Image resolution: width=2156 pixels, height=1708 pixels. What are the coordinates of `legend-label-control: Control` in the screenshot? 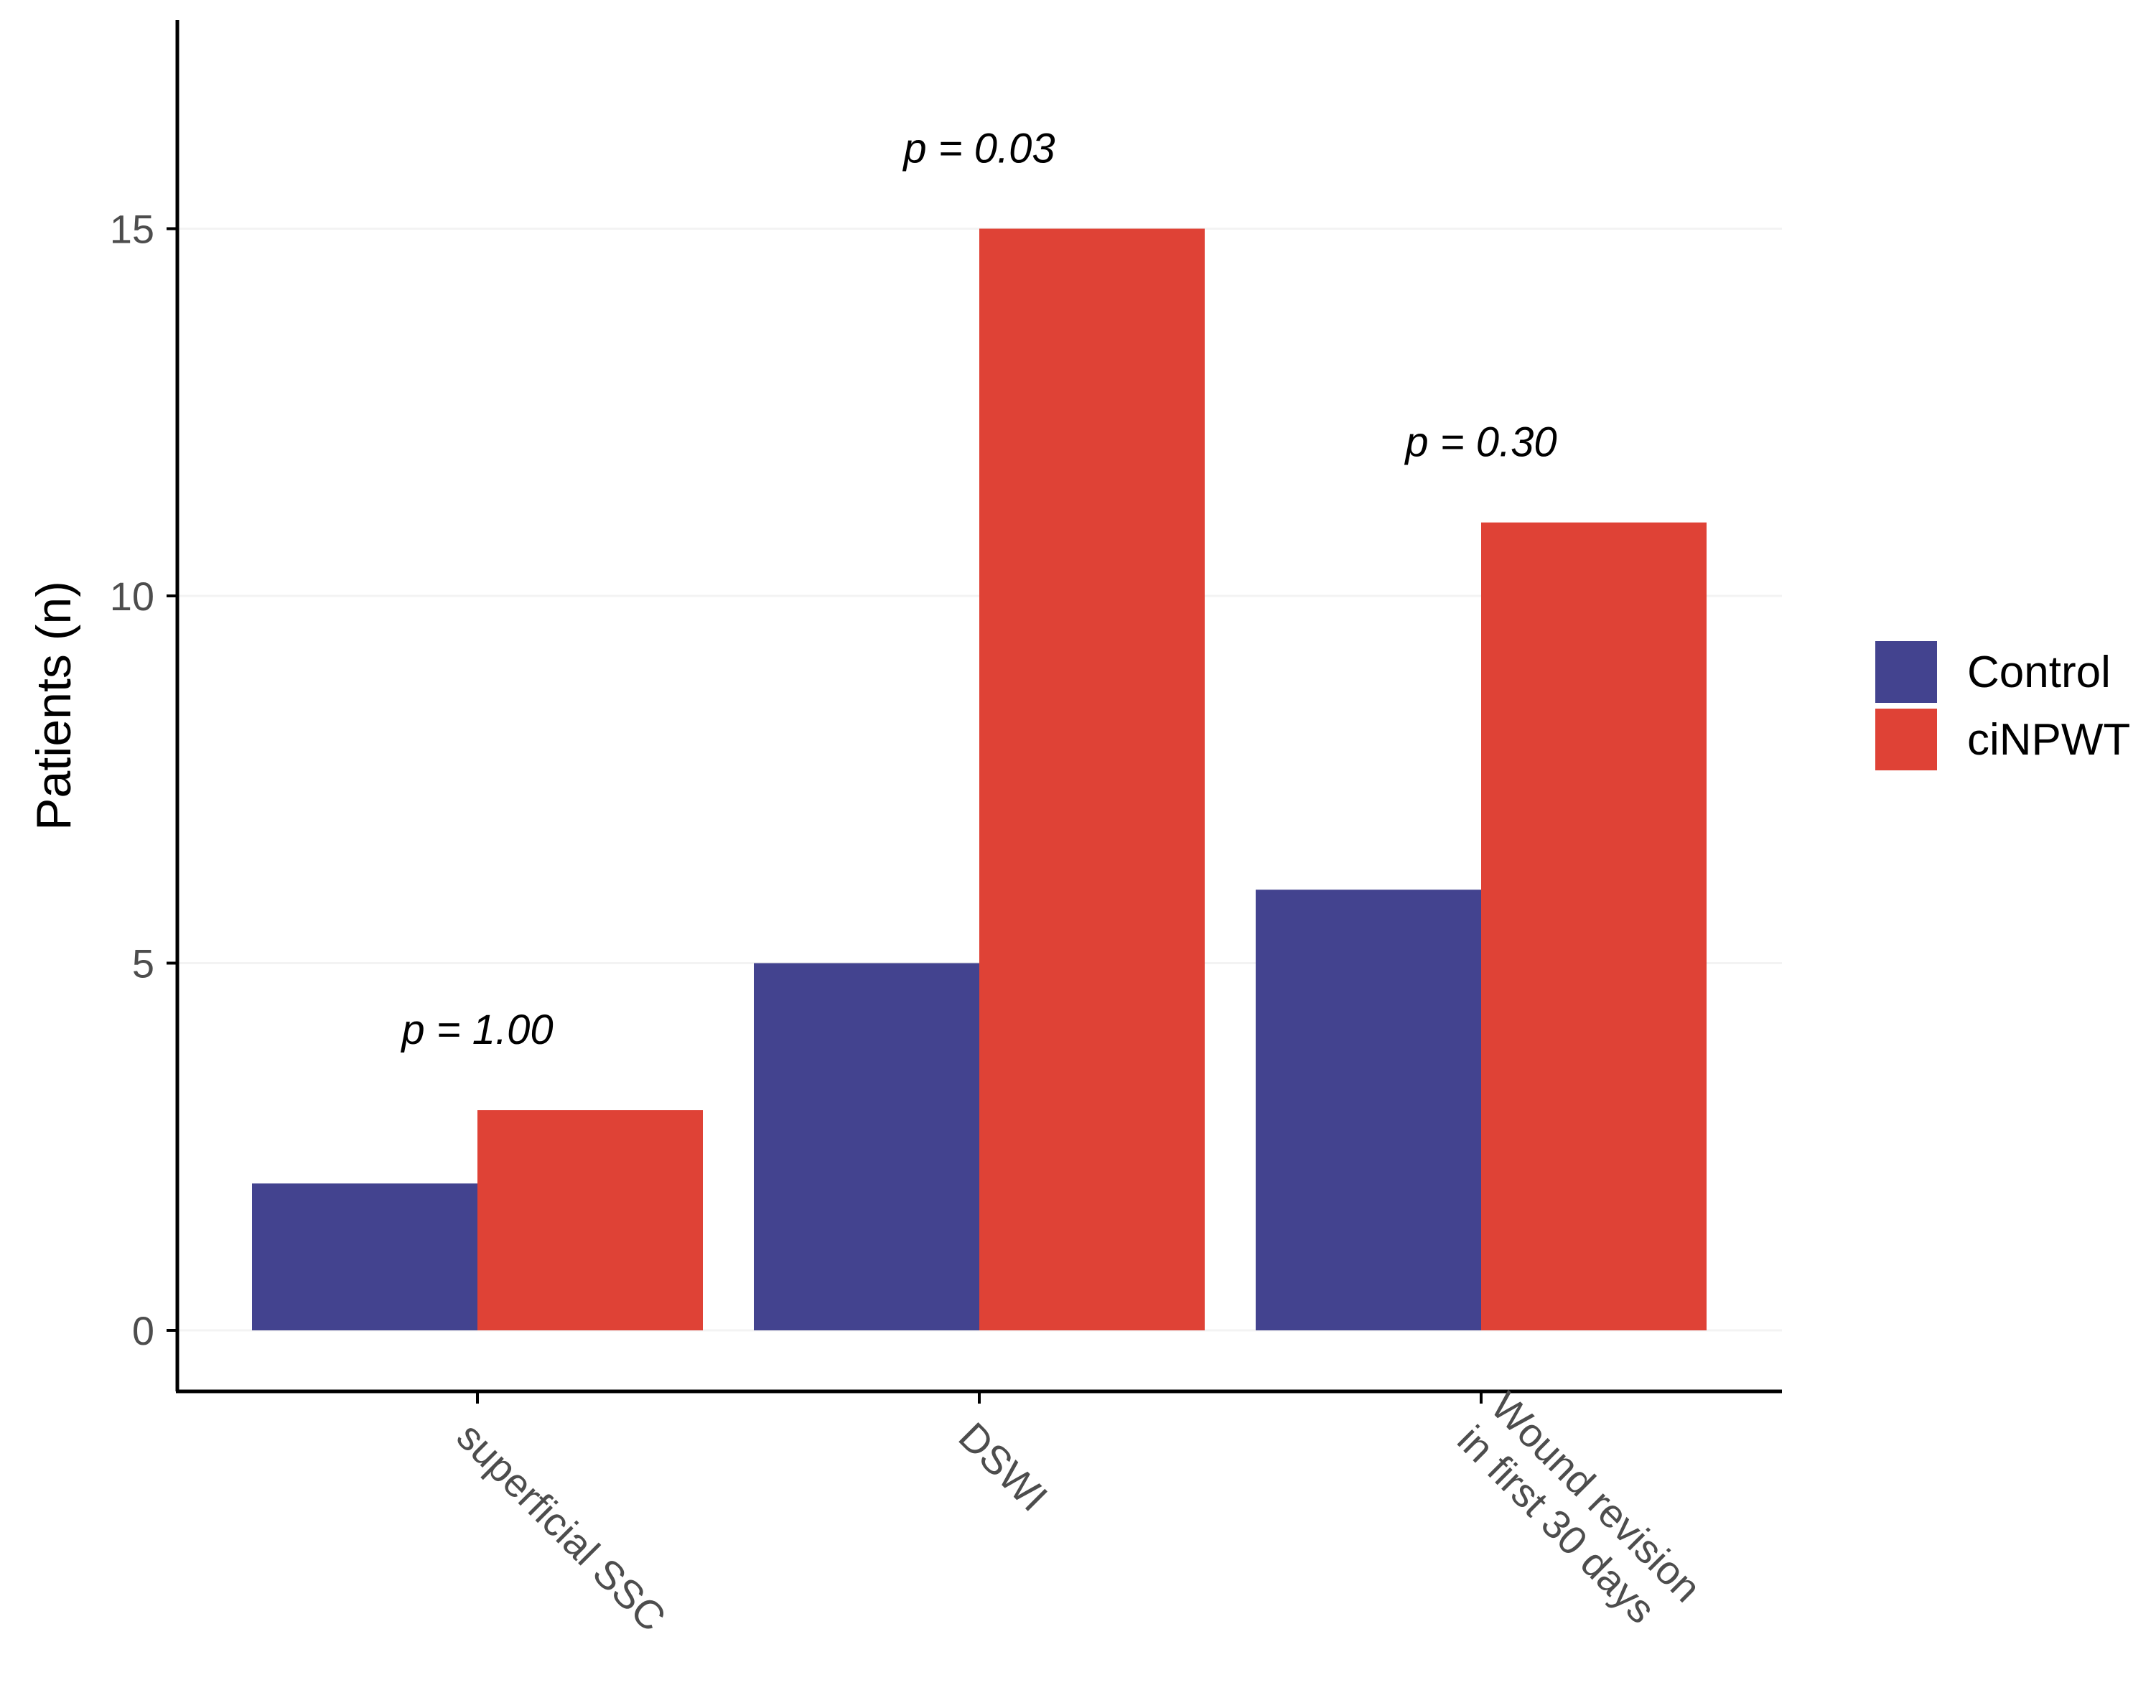 It's located at (2039, 672).